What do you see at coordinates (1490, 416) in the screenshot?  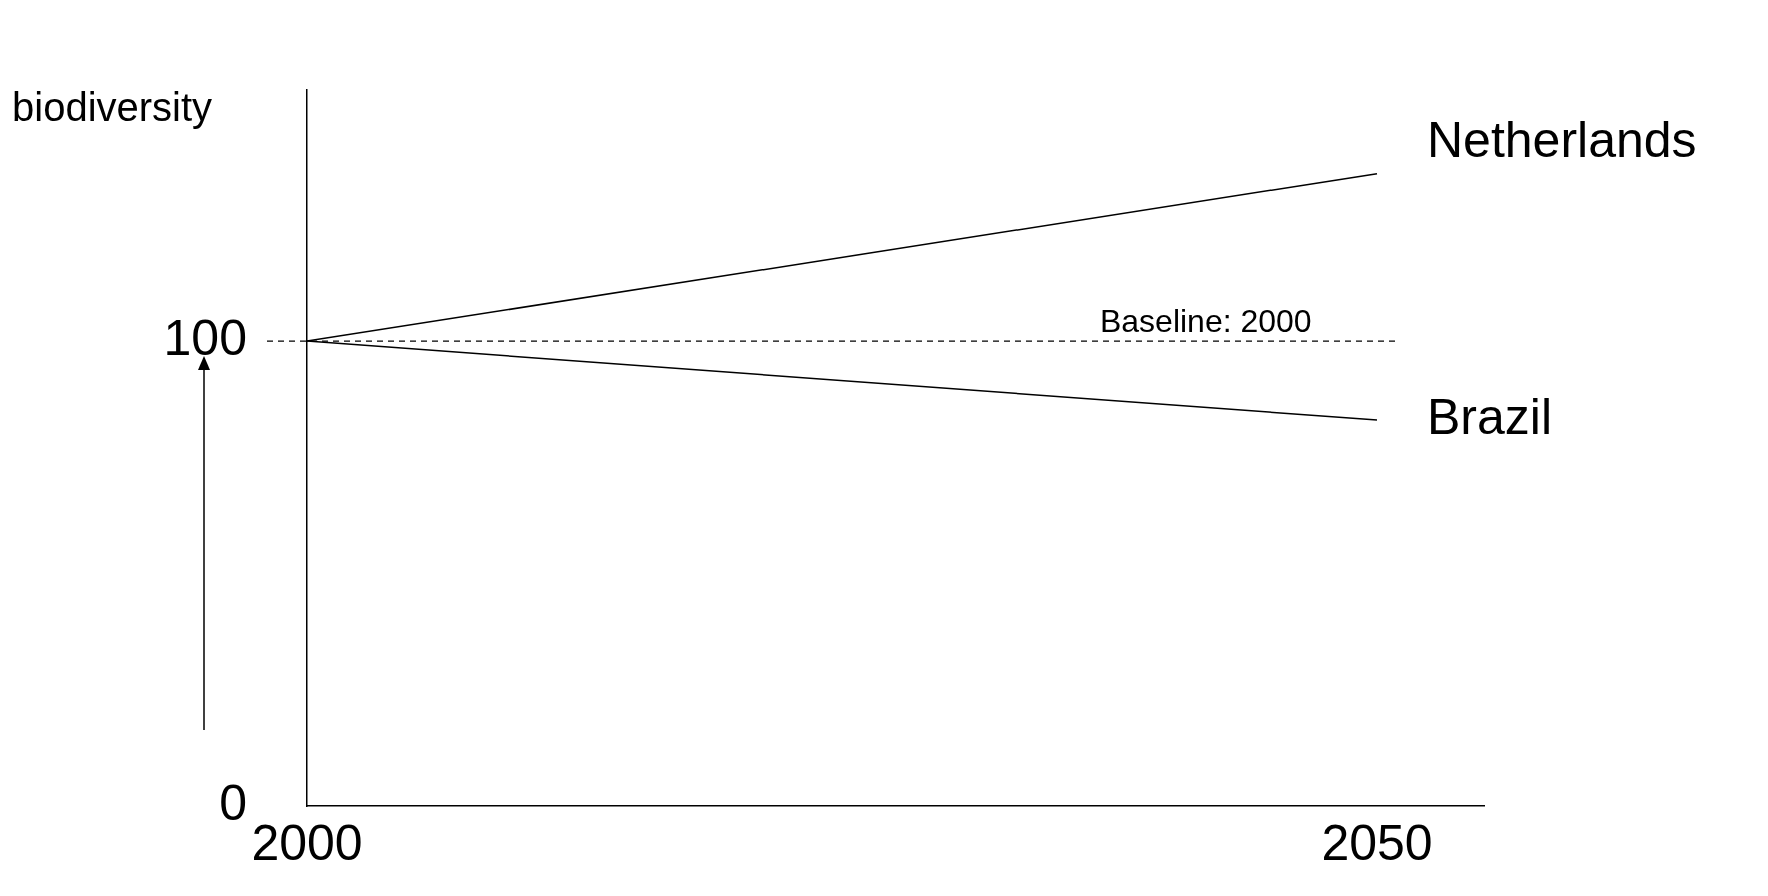 I see `series-label: Brazil` at bounding box center [1490, 416].